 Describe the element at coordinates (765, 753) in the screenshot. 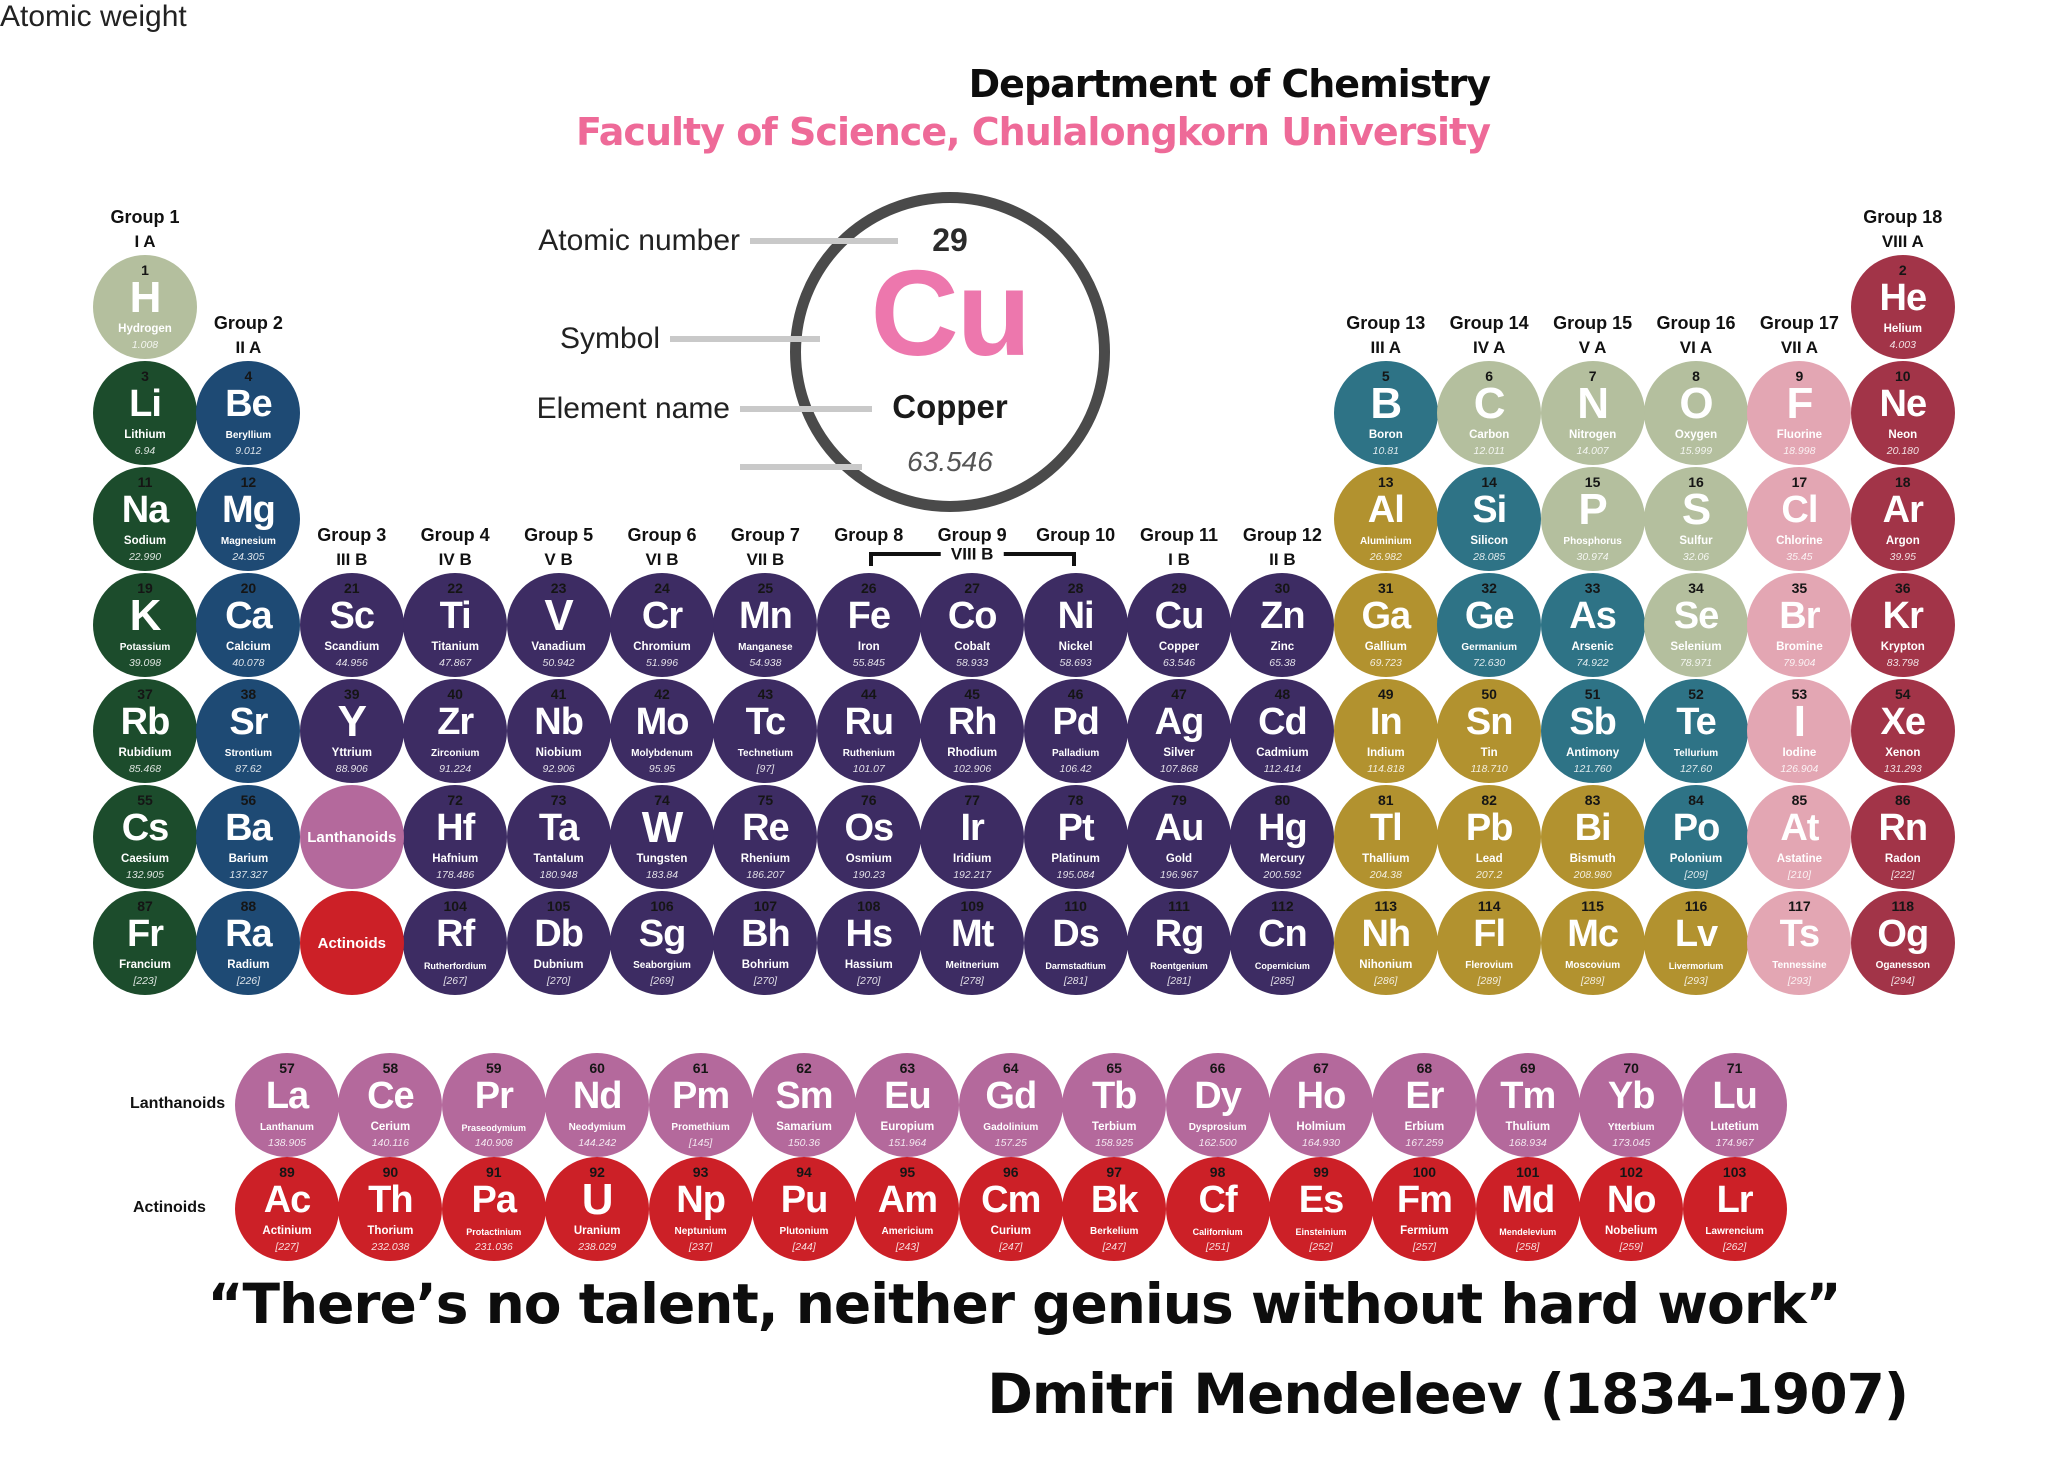

I see `element-name: Technetium` at that location.